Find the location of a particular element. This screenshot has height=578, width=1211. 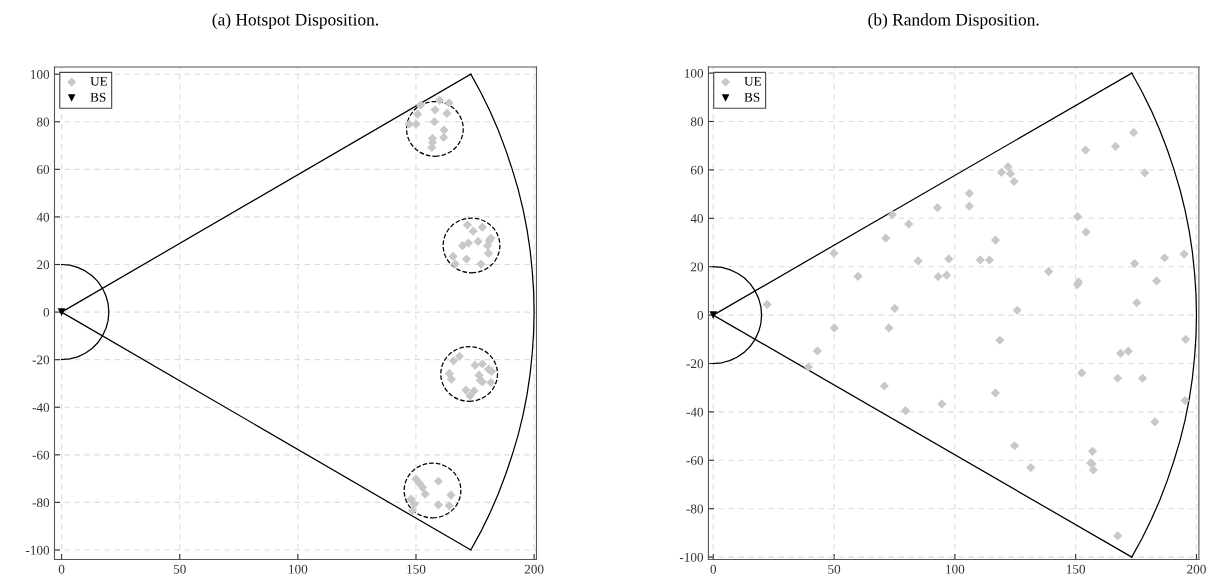

chart-title: (b) Random Disposition. is located at coordinates (953, 21).